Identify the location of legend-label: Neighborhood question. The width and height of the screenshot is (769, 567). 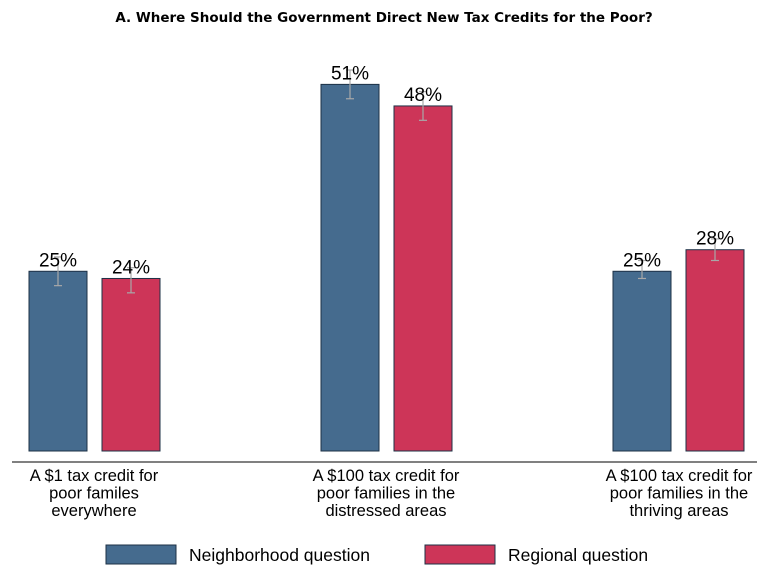
(279, 555).